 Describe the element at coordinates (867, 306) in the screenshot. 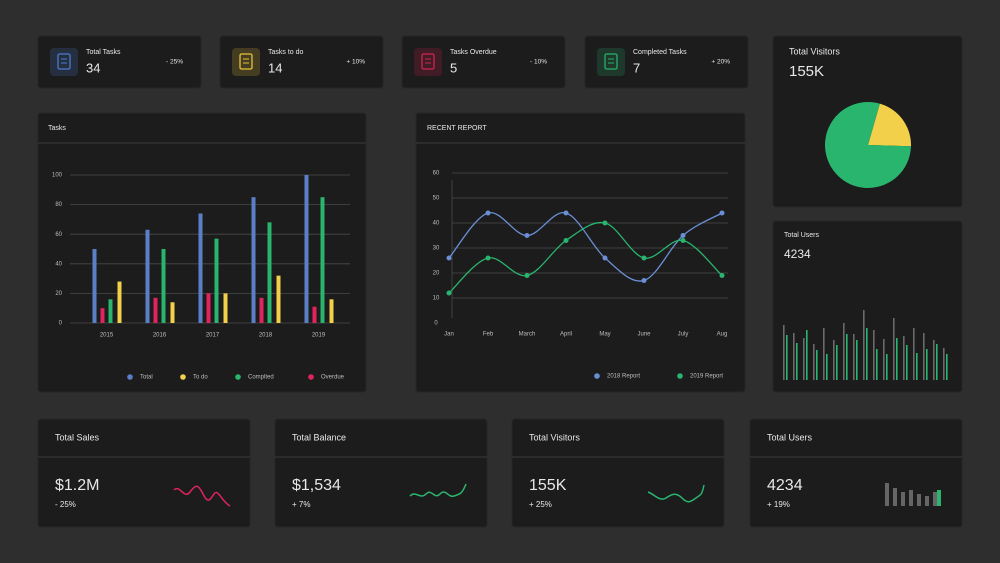

I see `users-card` at that location.